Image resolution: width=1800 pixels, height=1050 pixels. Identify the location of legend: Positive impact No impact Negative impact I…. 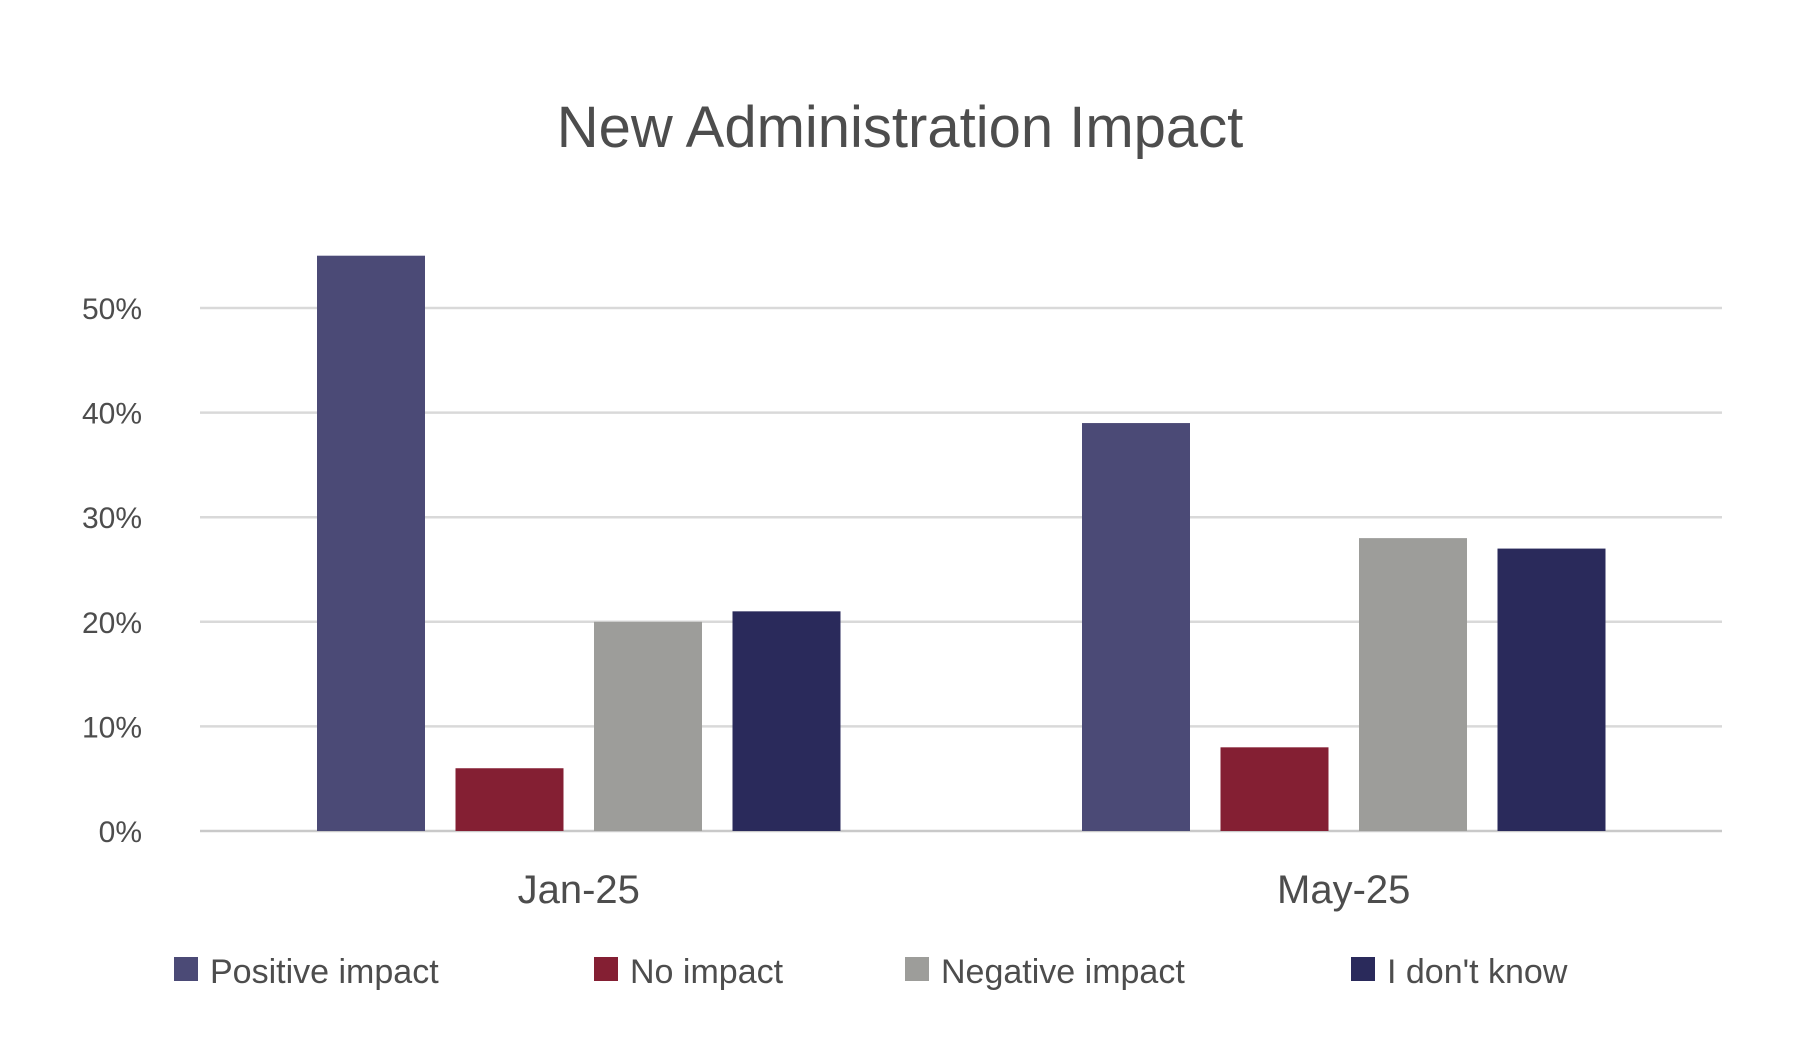
(871, 972).